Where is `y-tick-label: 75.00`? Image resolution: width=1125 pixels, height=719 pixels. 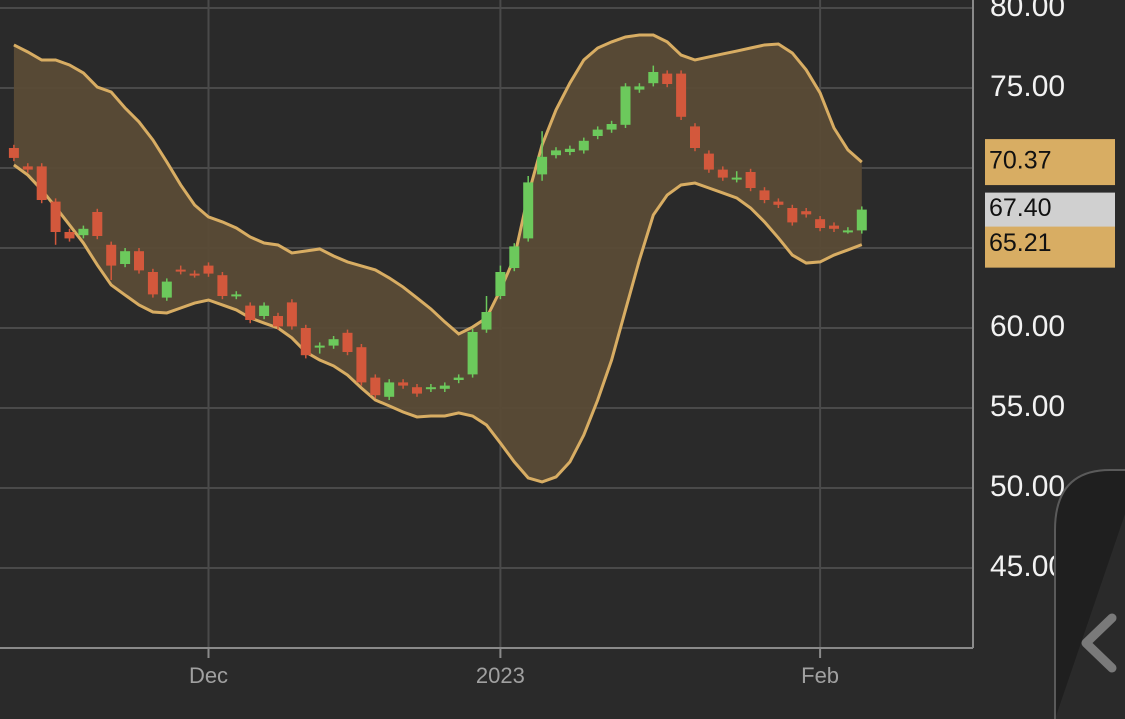
y-tick-label: 75.00 is located at coordinates (1027, 86).